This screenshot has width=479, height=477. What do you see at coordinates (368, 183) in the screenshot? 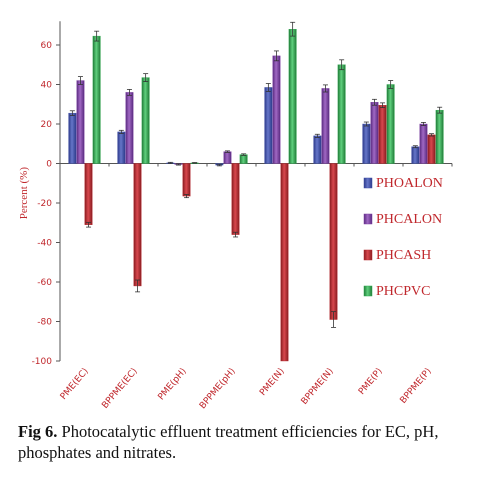
I see `legend-swatch-phoalon` at bounding box center [368, 183].